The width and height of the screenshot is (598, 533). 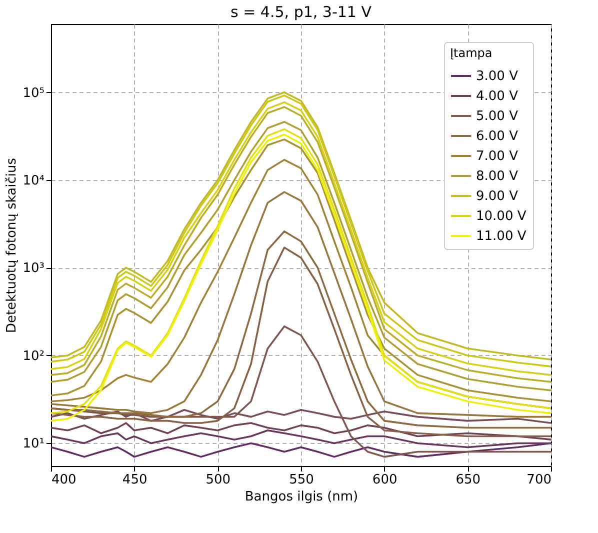 I want to click on x-axis-title: Bangos ilgis (nm), so click(x=301, y=497).